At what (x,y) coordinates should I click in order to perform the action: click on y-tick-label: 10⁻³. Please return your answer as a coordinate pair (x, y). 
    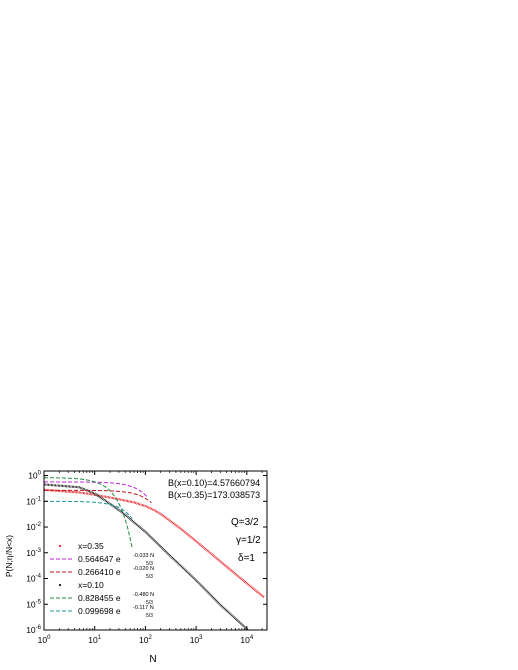
    Looking at the image, I should click on (33, 553).